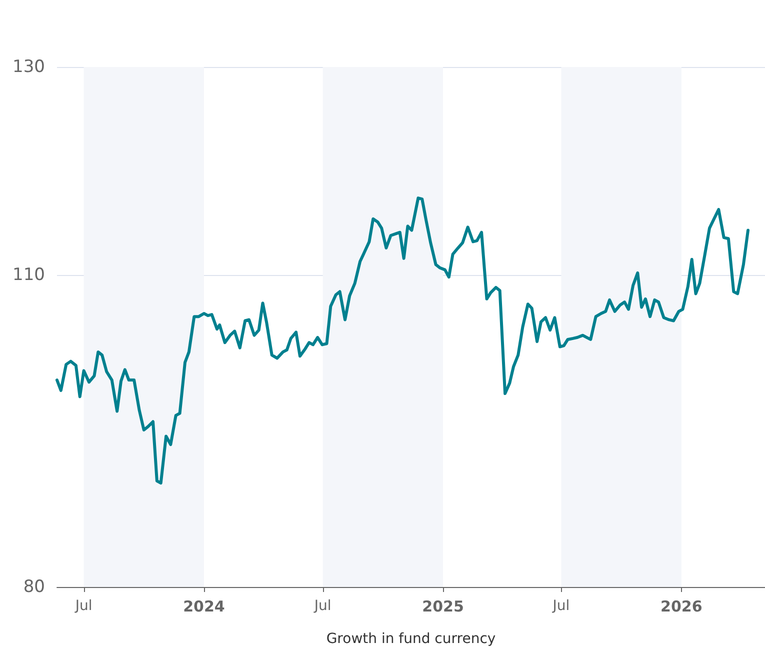 The height and width of the screenshot is (652, 765). What do you see at coordinates (34, 587) in the screenshot?
I see `y-tick-label: 80` at bounding box center [34, 587].